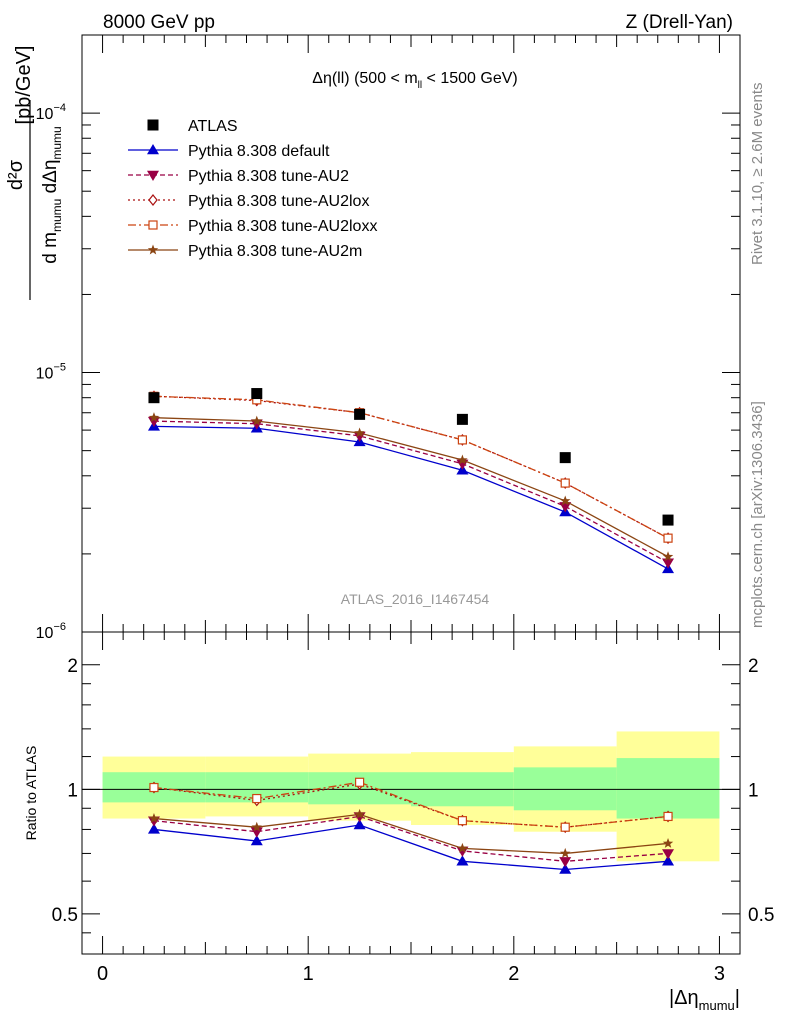 This screenshot has height=1024, width=786. What do you see at coordinates (52, 194) in the screenshot?
I see `y-label-denominator: d mmumu dΔηmumu` at bounding box center [52, 194].